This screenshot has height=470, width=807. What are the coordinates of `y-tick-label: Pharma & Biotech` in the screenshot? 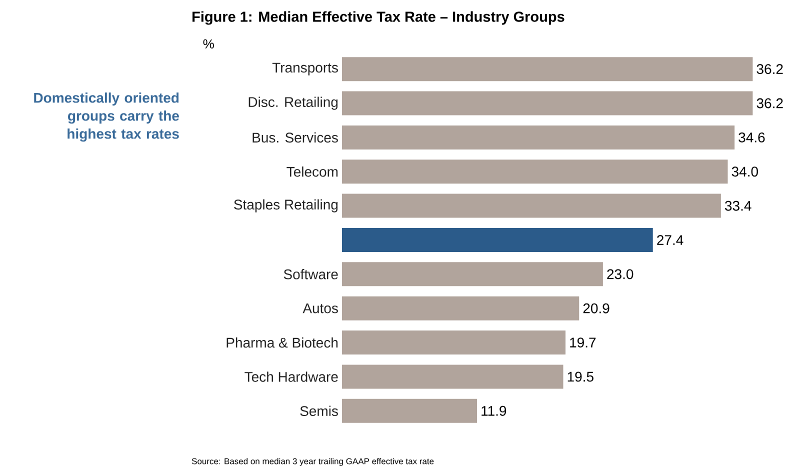 It's located at (282, 342).